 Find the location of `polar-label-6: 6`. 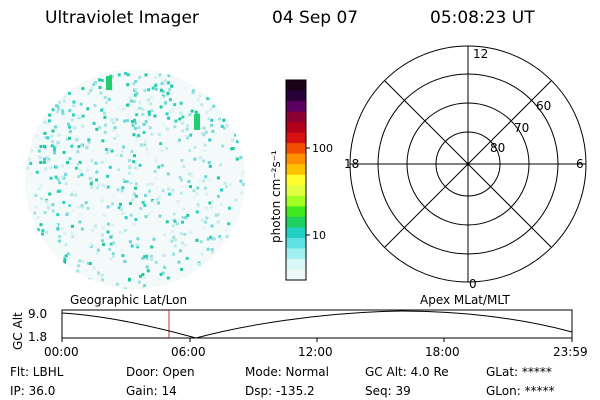

polar-label-6: 6 is located at coordinates (580, 164).